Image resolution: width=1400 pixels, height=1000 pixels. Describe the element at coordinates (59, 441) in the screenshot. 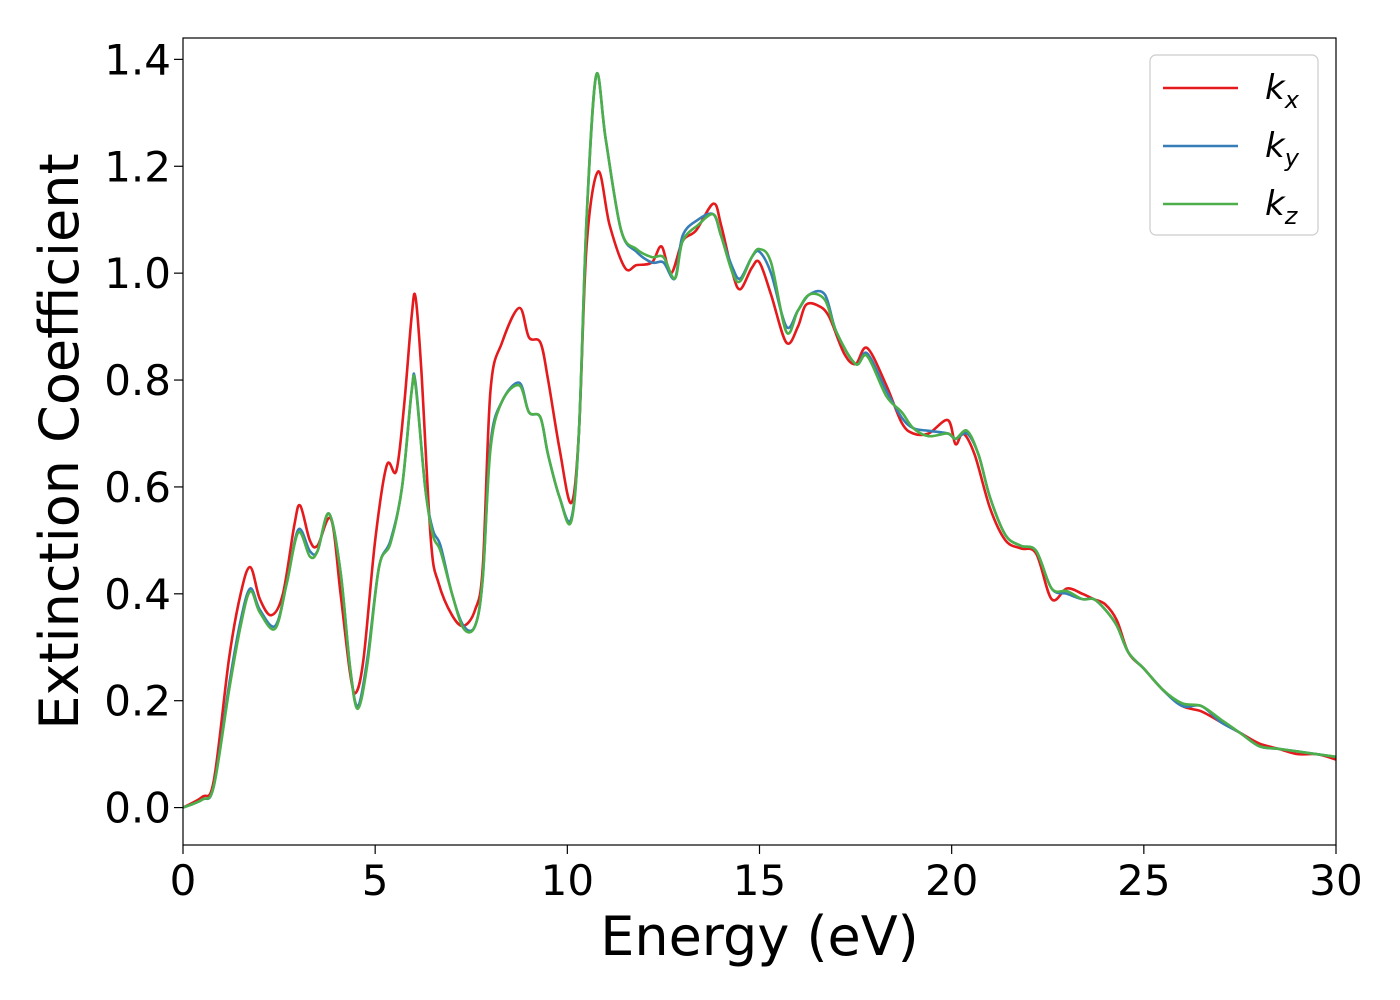

I see `y-axis-label: Extinction Coefficient` at that location.